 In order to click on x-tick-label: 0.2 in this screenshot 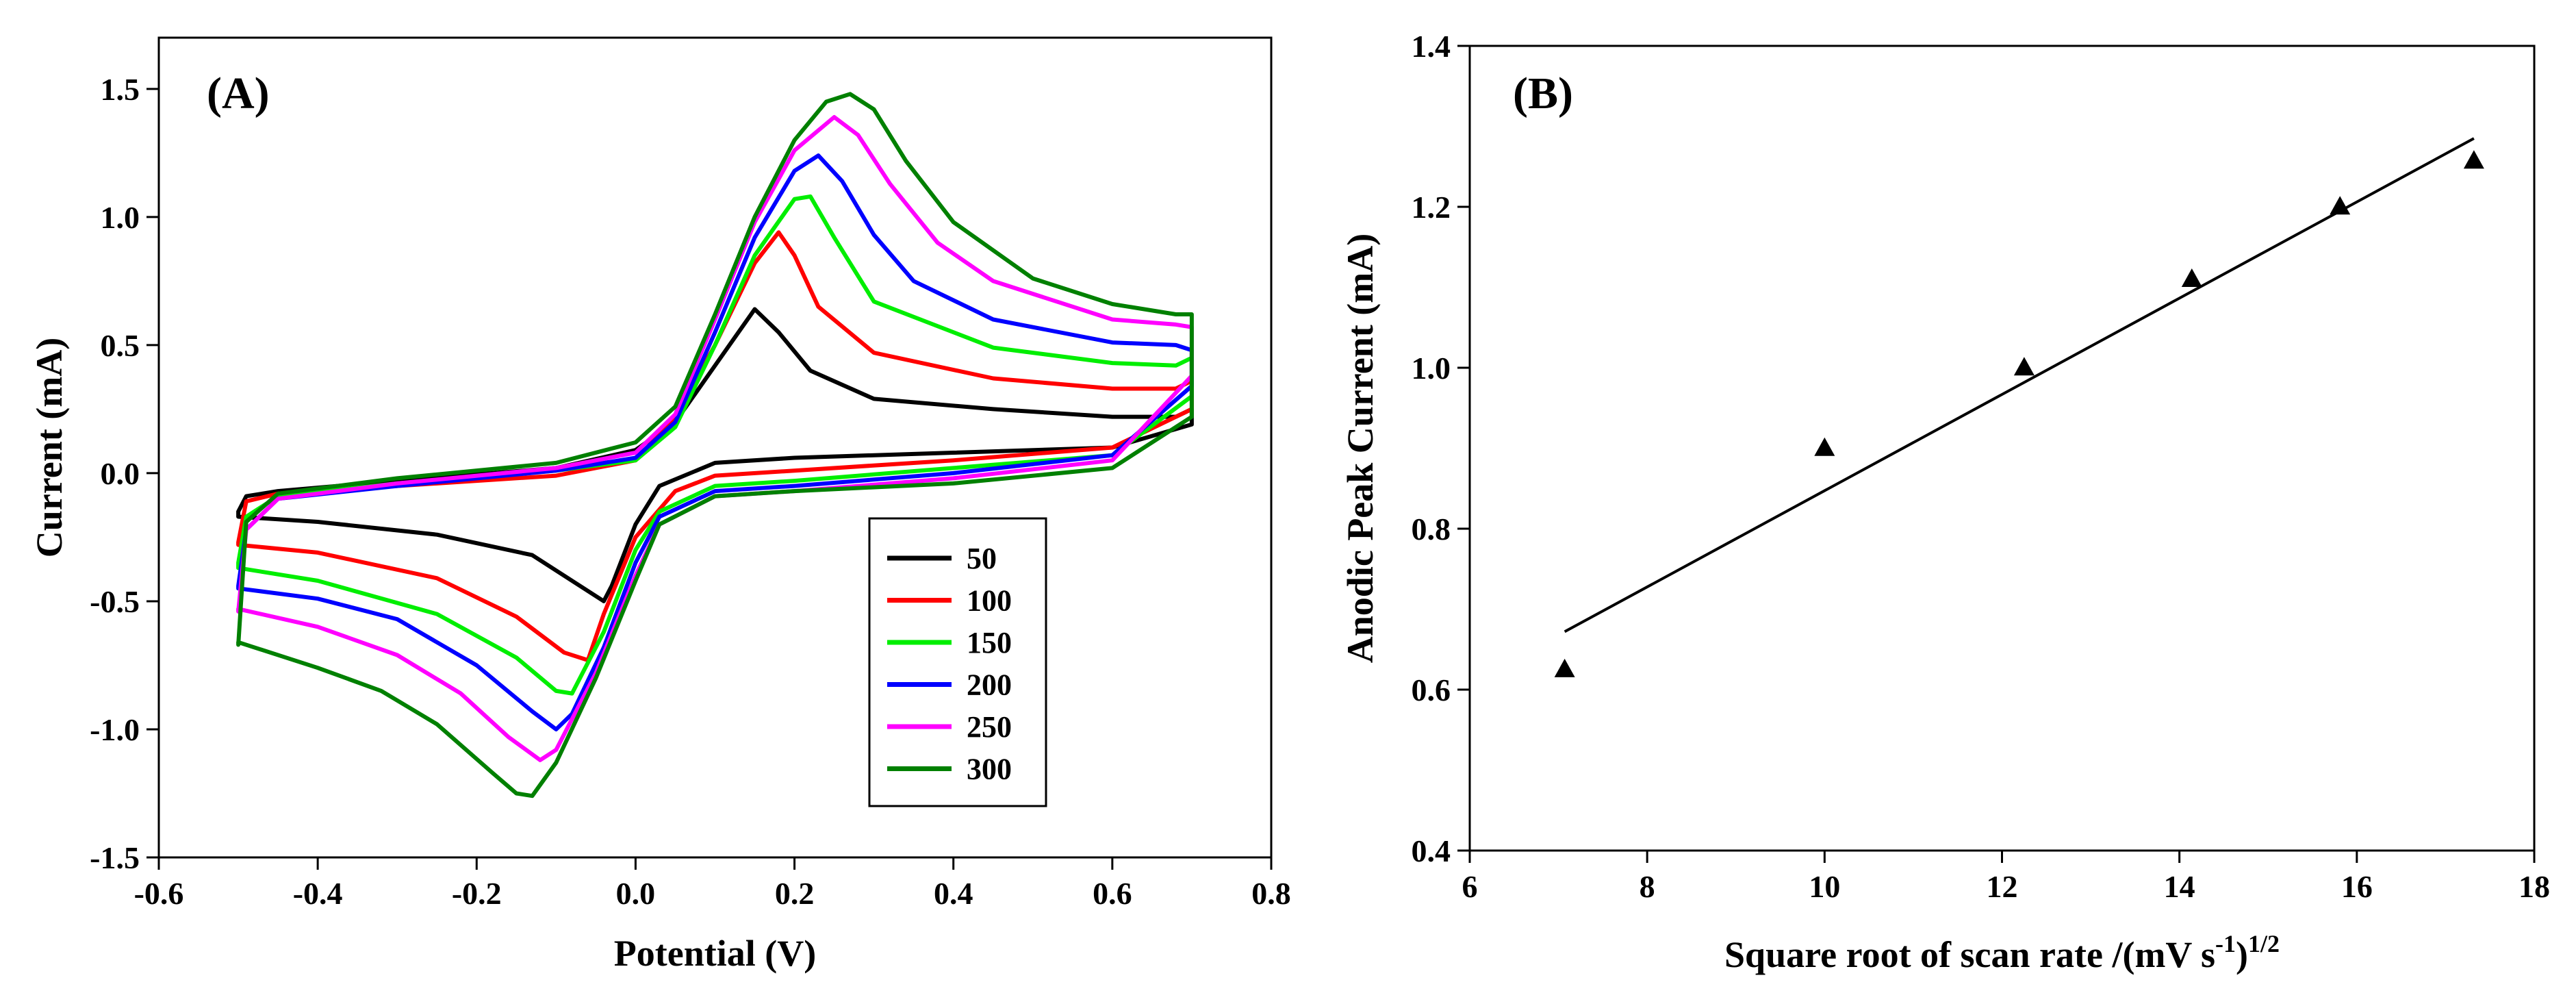, I will do `click(795, 893)`.